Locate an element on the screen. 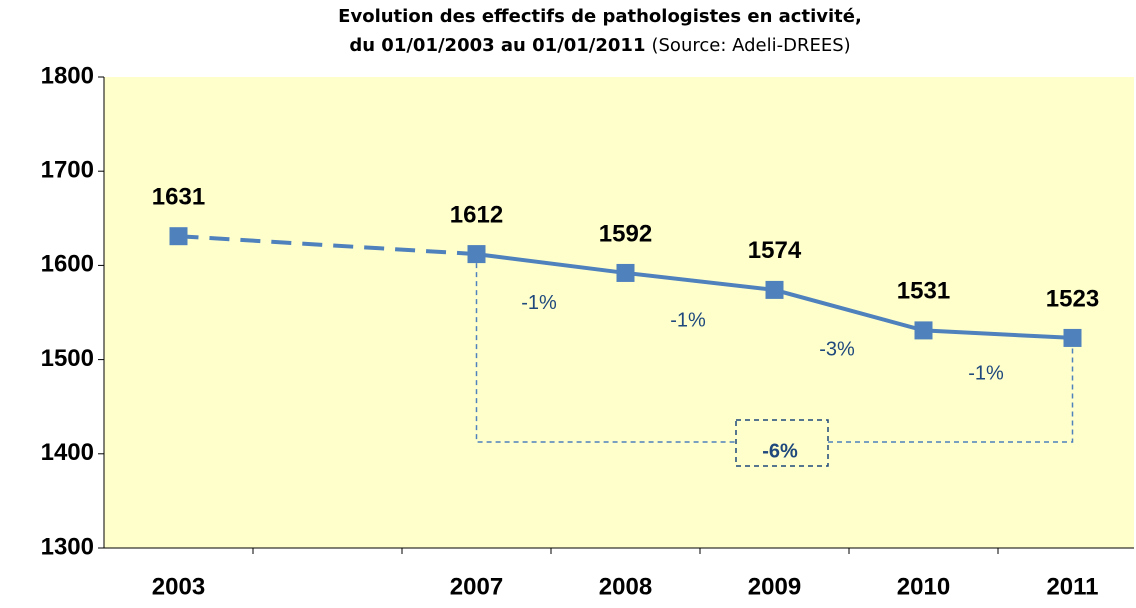 The image size is (1136, 608). y-tick-label: 1400 is located at coordinates (67, 452).